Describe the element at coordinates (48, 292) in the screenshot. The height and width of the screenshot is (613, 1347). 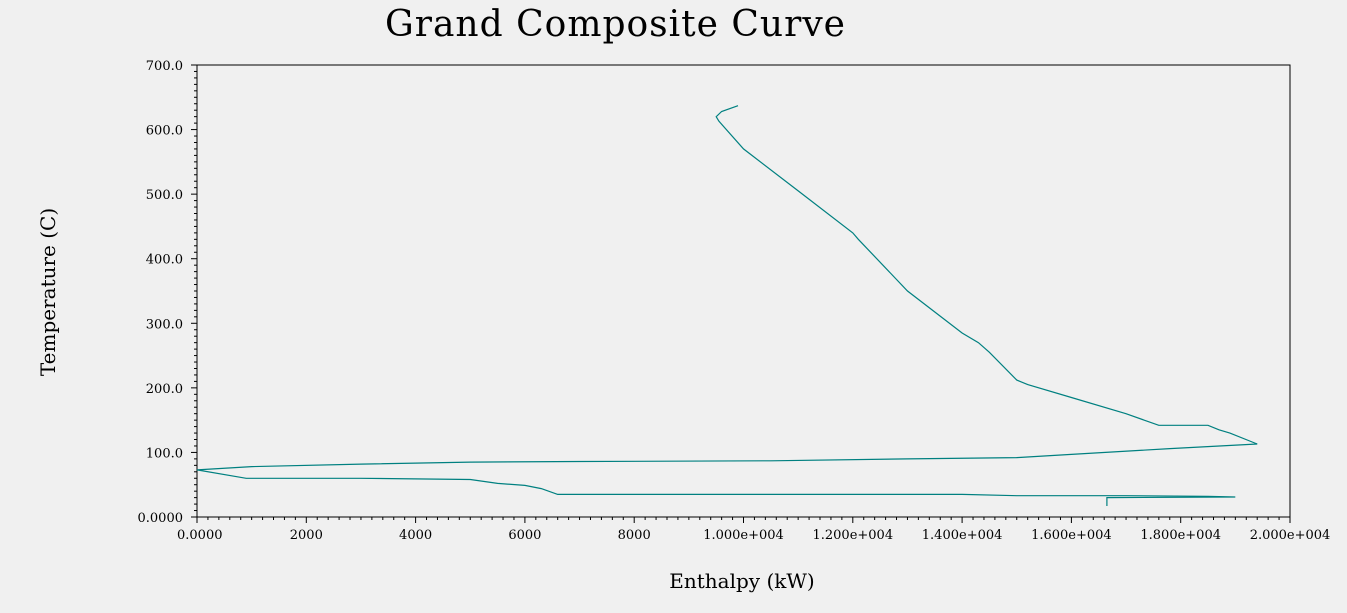
I see `y-axis-title: Temperature (C)` at that location.